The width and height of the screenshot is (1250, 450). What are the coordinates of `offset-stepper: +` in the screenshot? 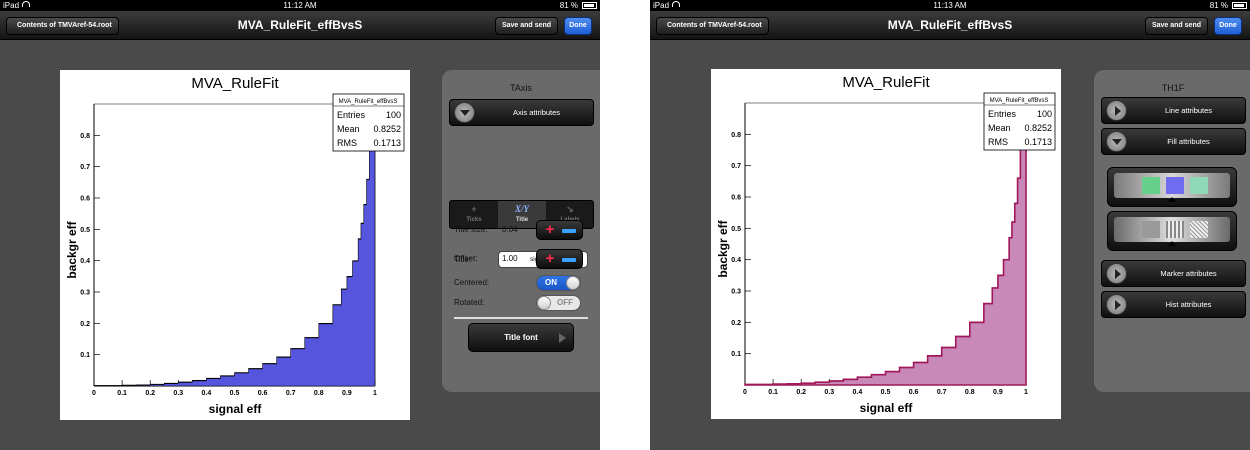 It's located at (559, 259).